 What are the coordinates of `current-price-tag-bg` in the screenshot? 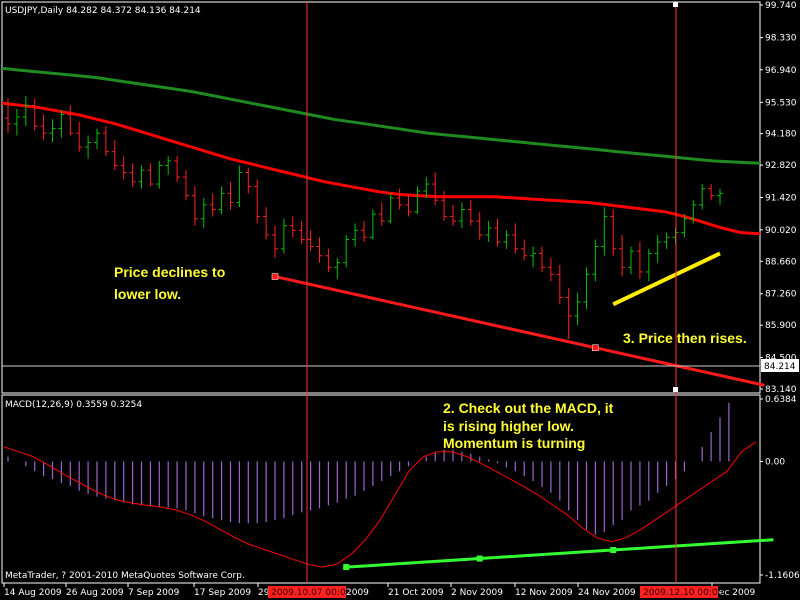 It's located at (780, 365).